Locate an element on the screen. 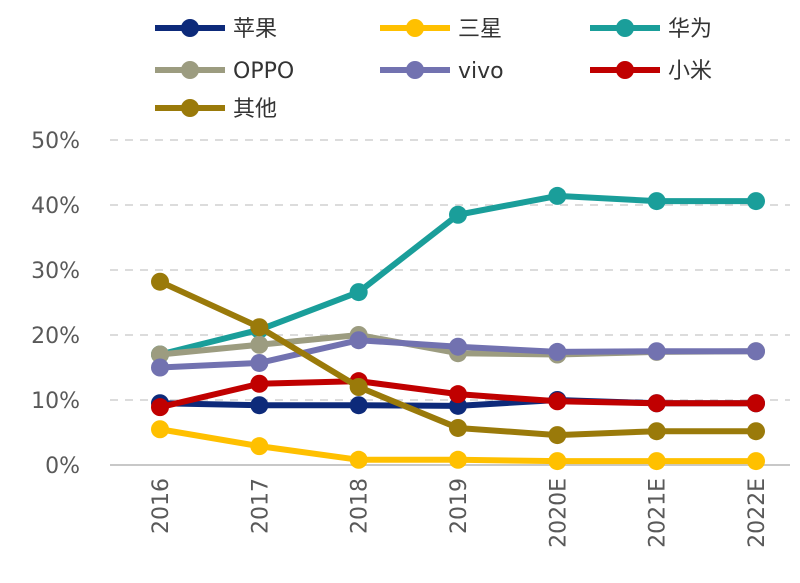  y-tick-label: 50% is located at coordinates (55, 141).